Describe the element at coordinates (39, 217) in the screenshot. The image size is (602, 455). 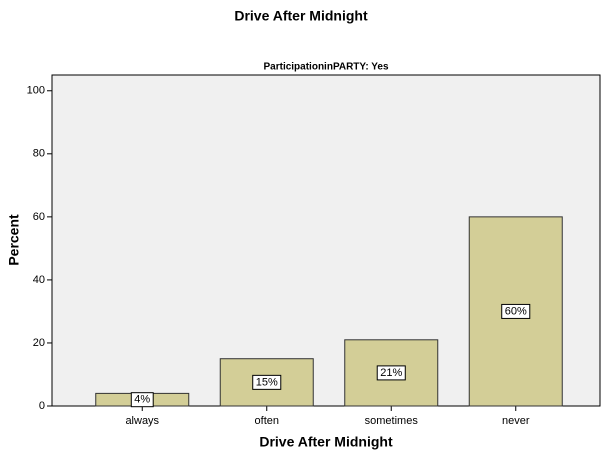
I see `y-tick-label: 60` at that location.